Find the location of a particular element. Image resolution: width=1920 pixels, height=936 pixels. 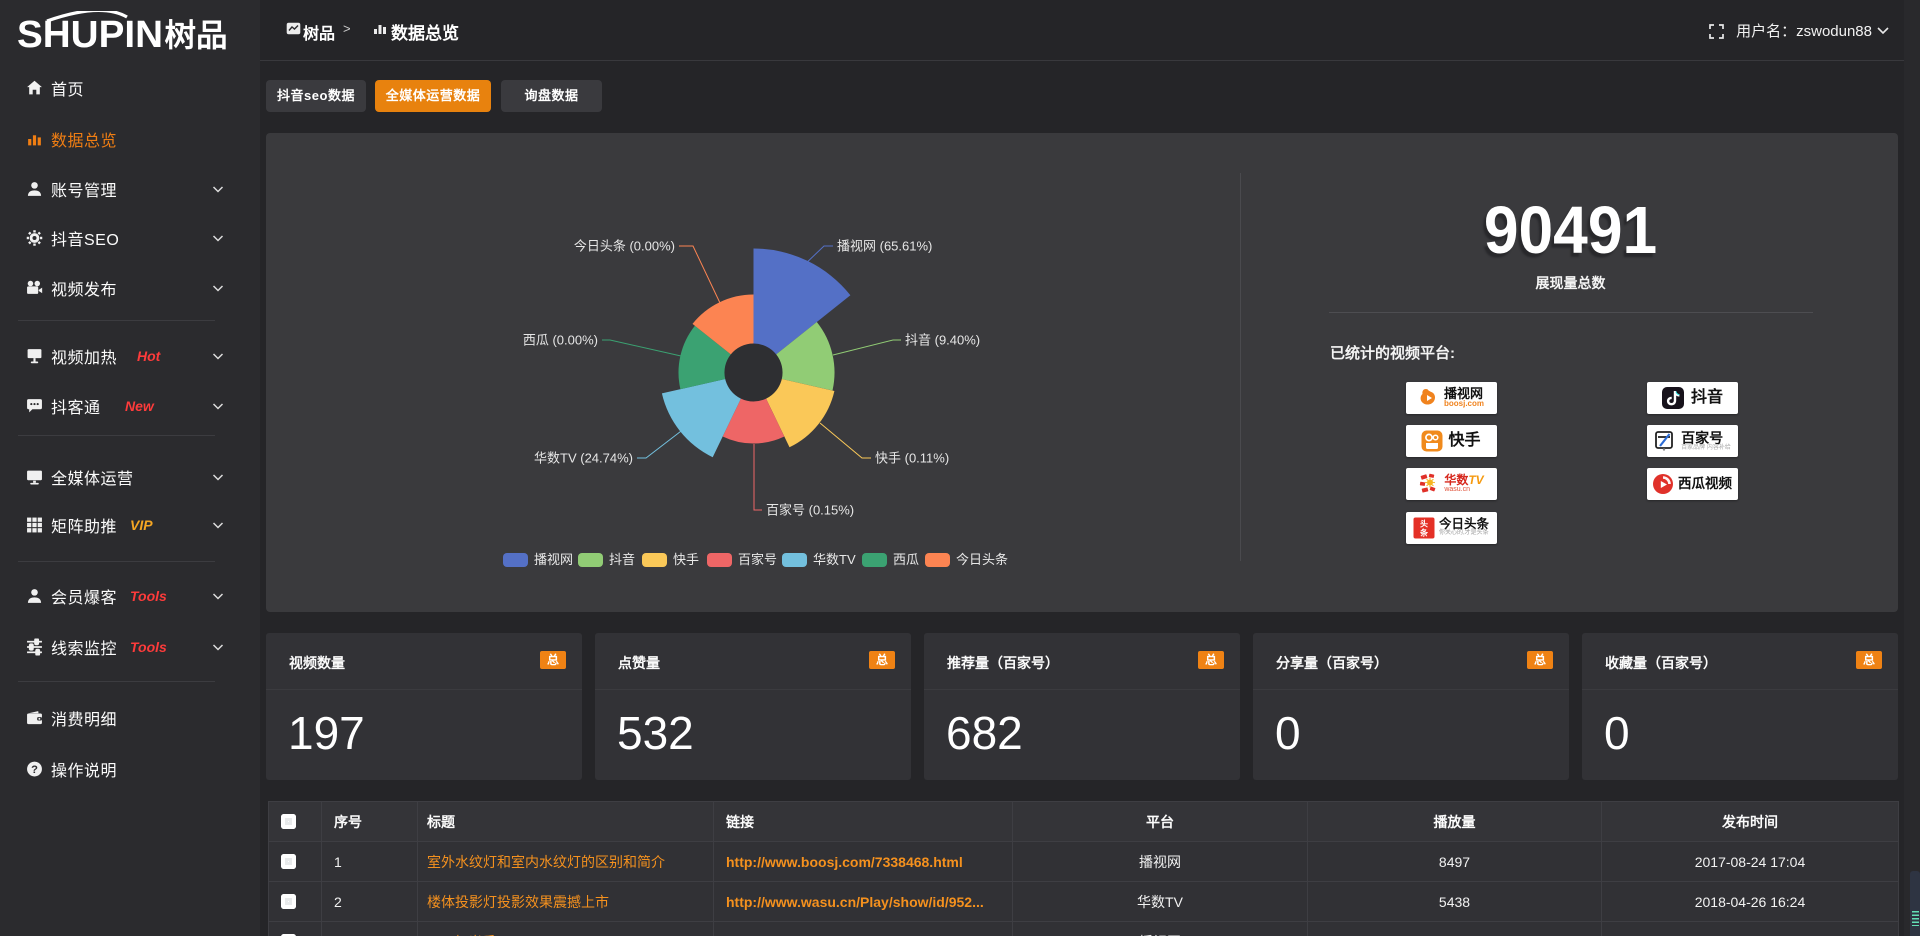

svg-text: 头 is located at coordinates (1424, 523).